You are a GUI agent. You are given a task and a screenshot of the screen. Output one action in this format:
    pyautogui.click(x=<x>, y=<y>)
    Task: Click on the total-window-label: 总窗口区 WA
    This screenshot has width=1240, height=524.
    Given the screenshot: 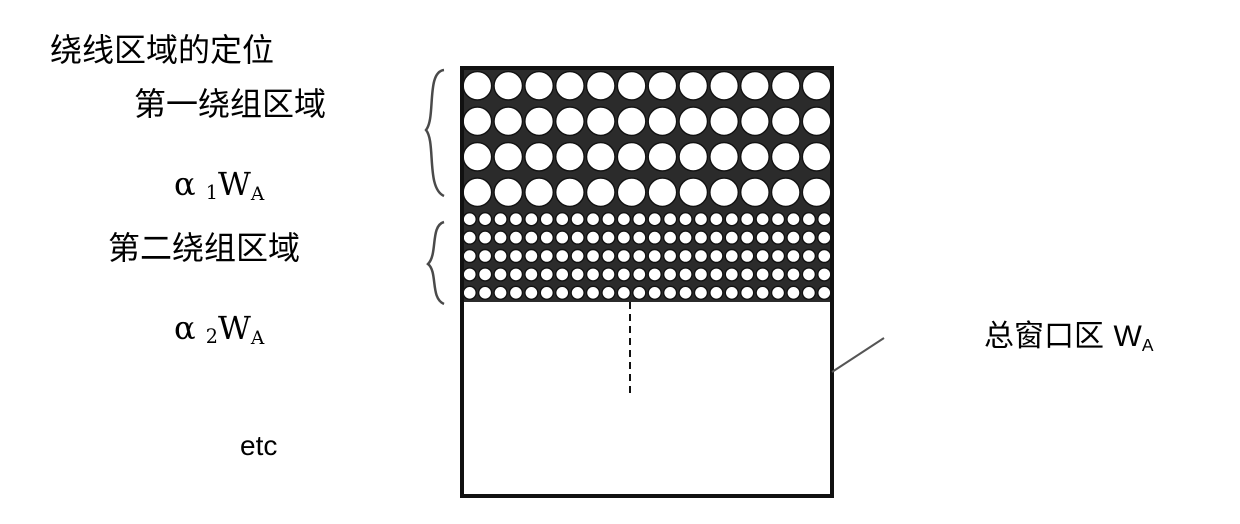 What is the action you would take?
    pyautogui.click(x=1068, y=336)
    